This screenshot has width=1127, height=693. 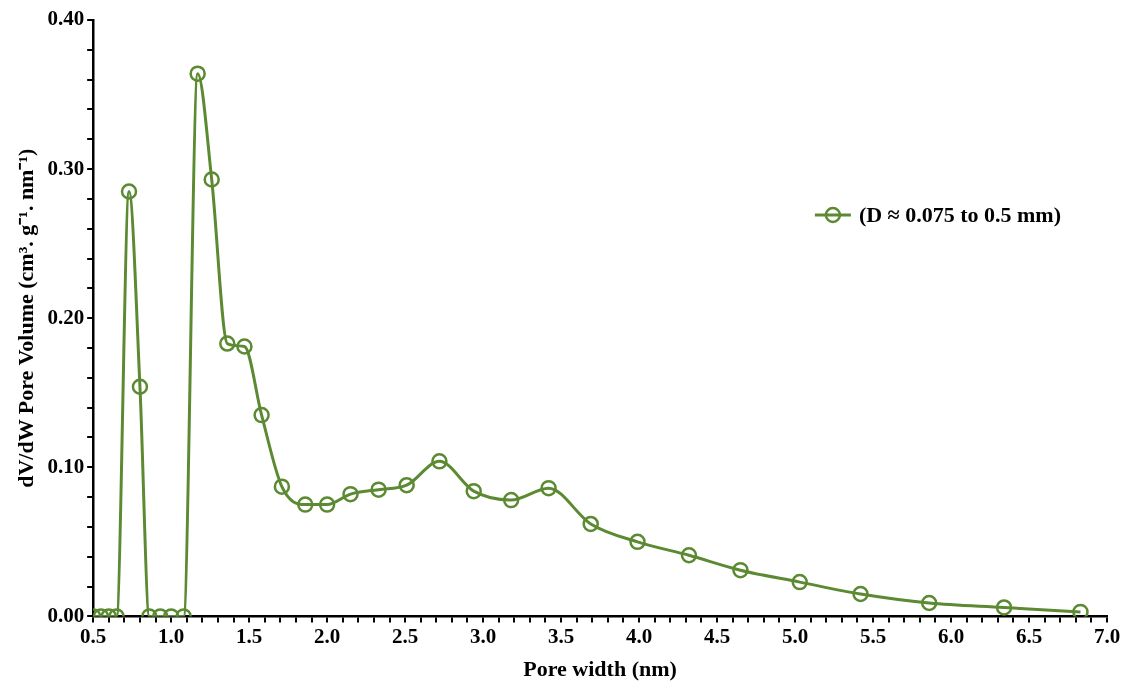 I want to click on y-tick-label: 0.20, so click(x=66, y=316).